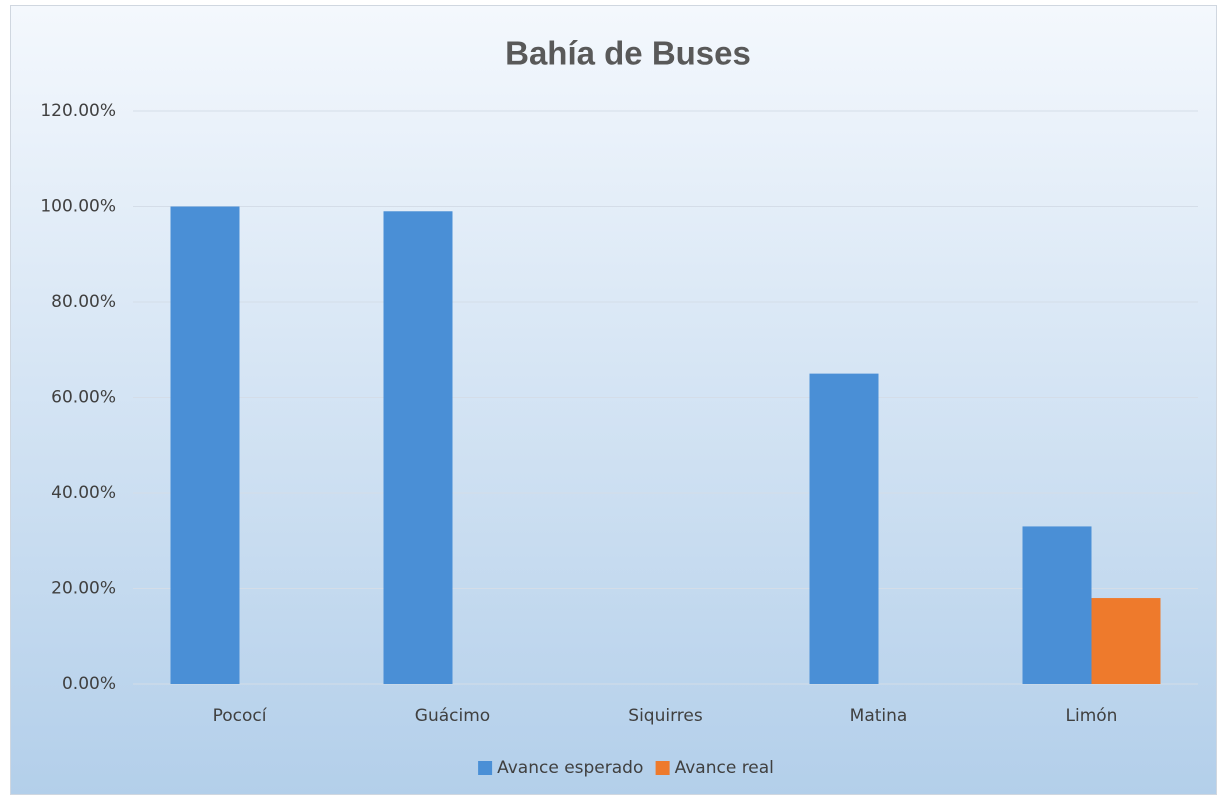  Describe the element at coordinates (628, 53) in the screenshot. I see `chart-title: Bahía de Buses` at that location.